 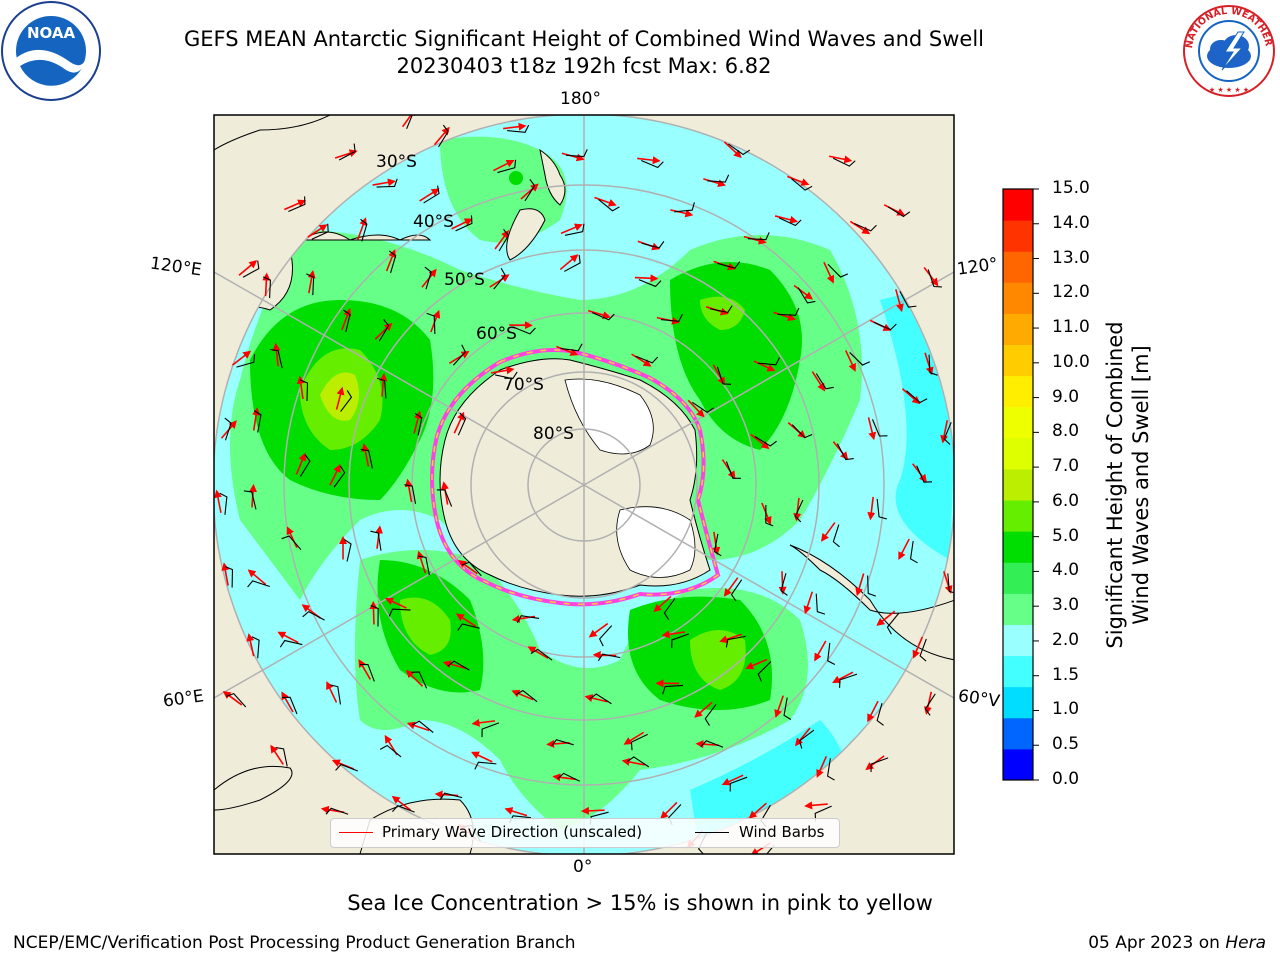 I want to click on legend-barb-label: Wind Barbs, so click(x=782, y=832).